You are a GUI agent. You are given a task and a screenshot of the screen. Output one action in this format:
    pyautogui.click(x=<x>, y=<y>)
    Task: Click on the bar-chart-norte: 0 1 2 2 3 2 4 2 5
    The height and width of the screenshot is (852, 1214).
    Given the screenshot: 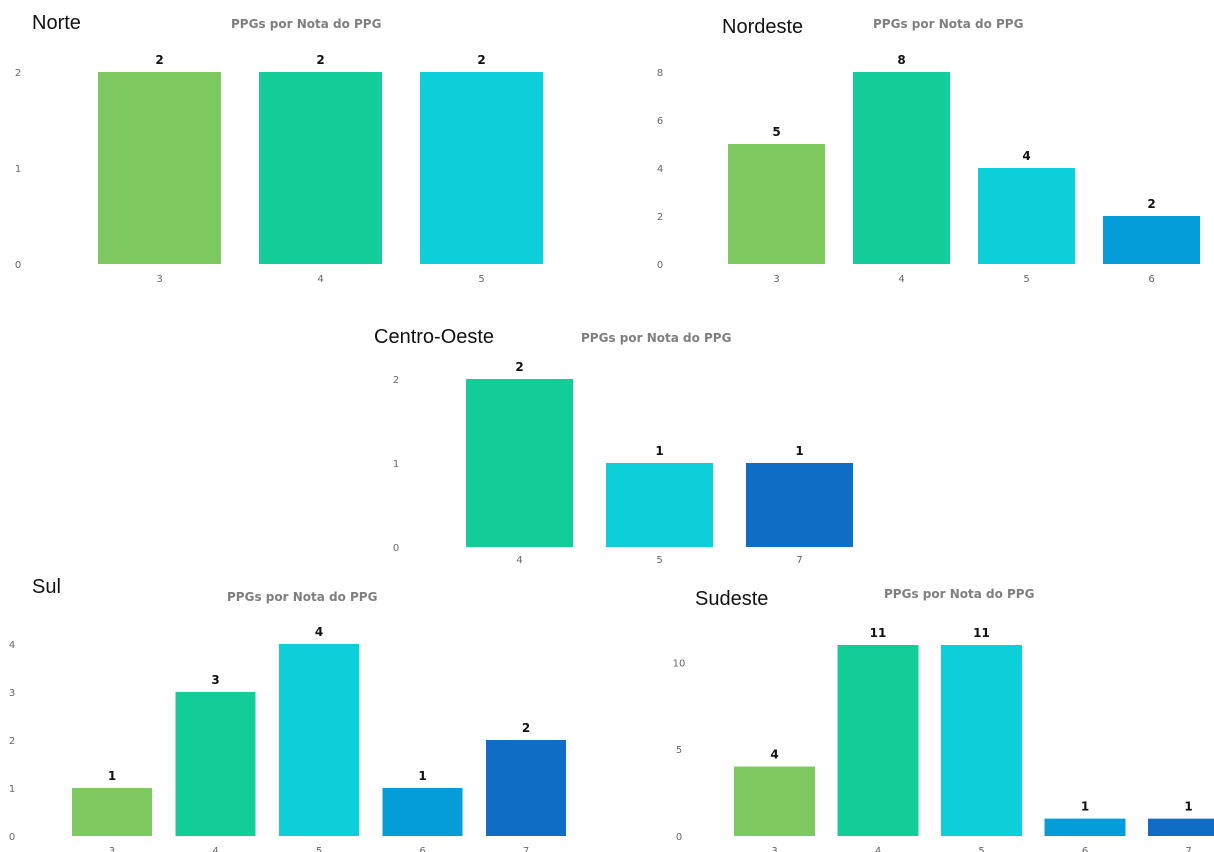 What is the action you would take?
    pyautogui.click(x=279, y=169)
    